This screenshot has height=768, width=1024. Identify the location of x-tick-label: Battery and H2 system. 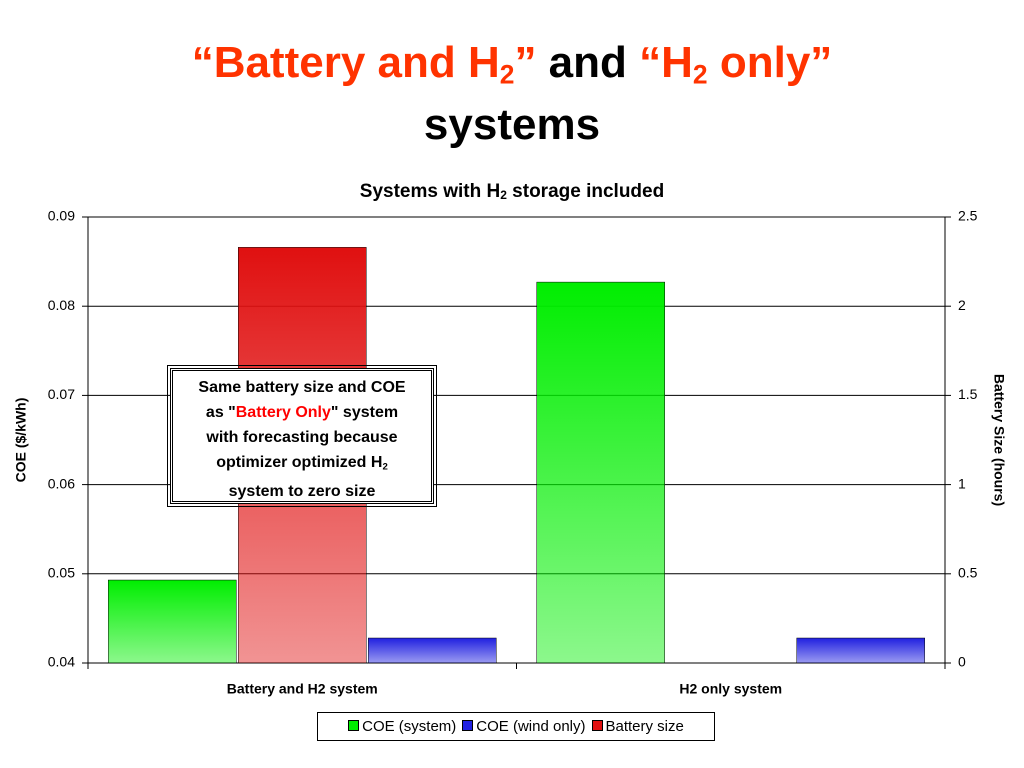
(302, 689).